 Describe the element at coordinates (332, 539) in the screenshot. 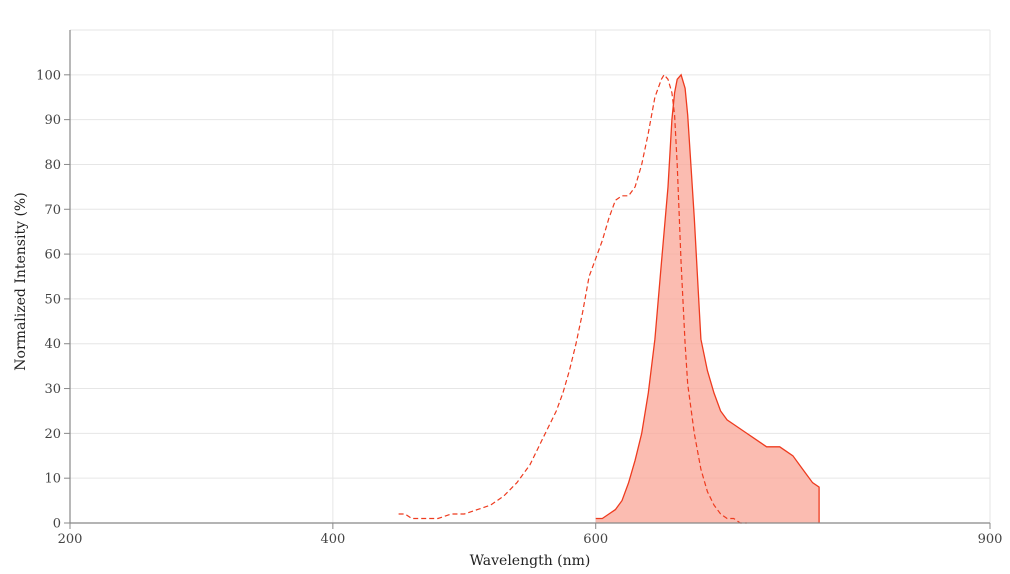

I see `x-tick-label: 400` at that location.